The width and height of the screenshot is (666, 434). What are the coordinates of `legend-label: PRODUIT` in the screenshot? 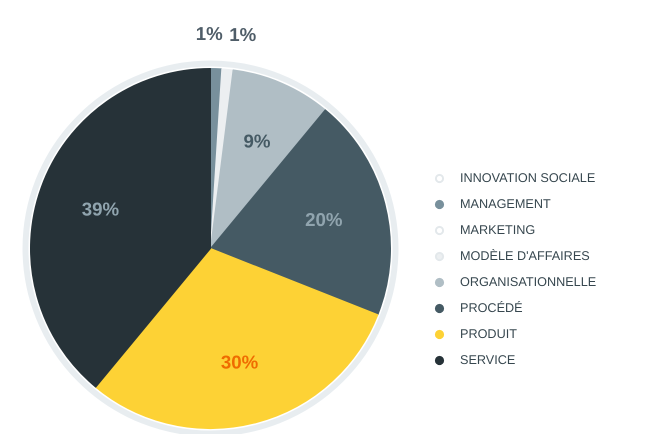 It's located at (488, 334).